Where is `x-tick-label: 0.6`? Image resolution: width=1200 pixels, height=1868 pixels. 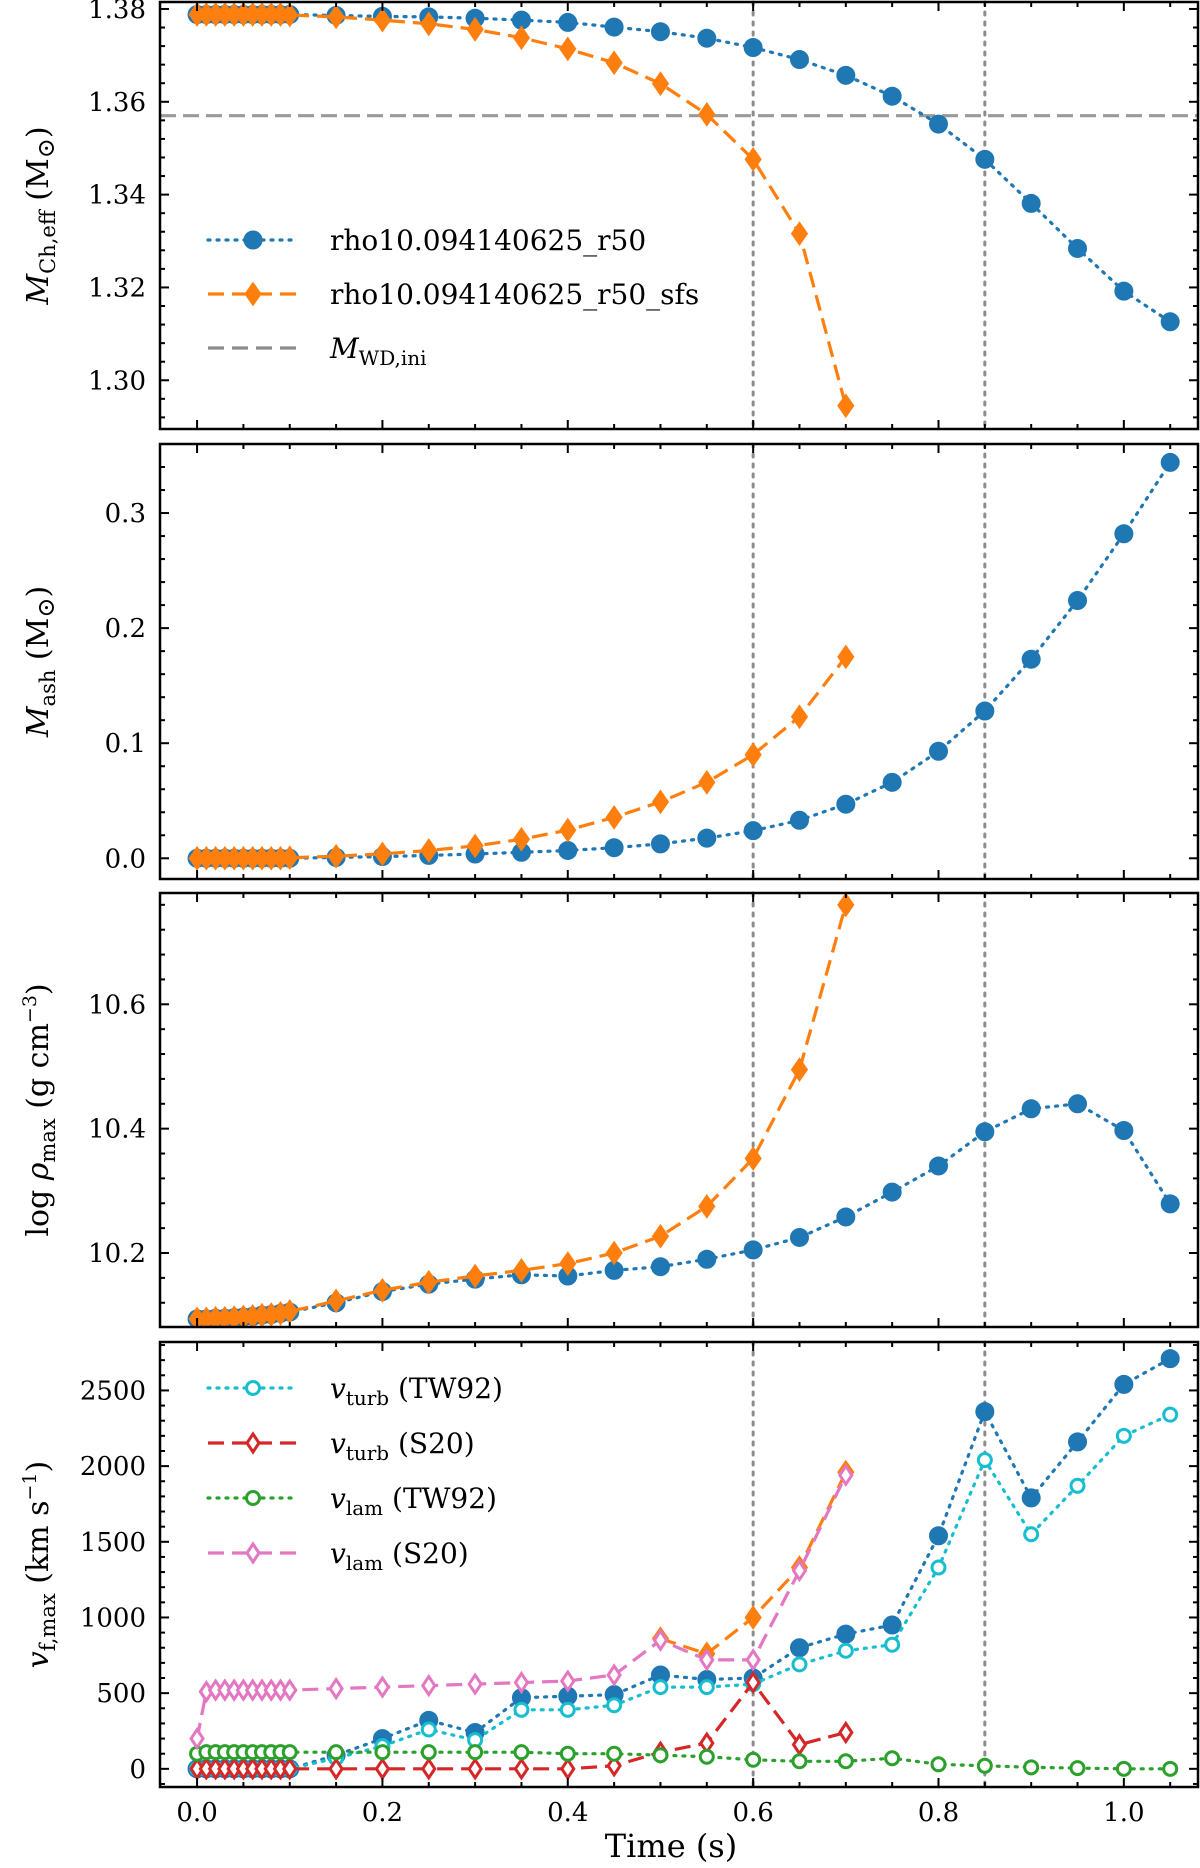
x-tick-label: 0.6 is located at coordinates (752, 1813).